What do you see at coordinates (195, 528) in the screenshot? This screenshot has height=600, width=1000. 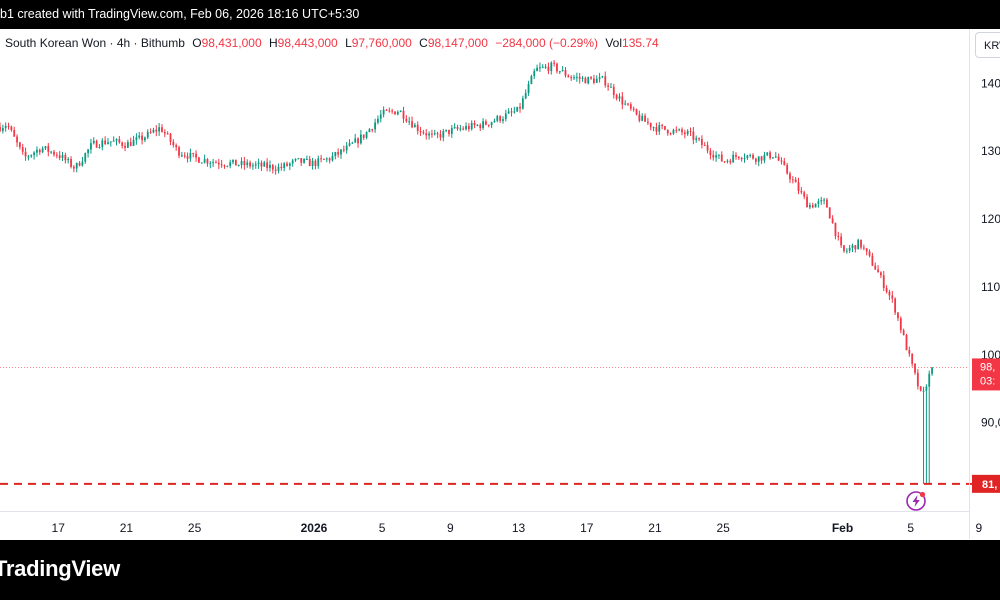 I see `x-tick-label: 25` at bounding box center [195, 528].